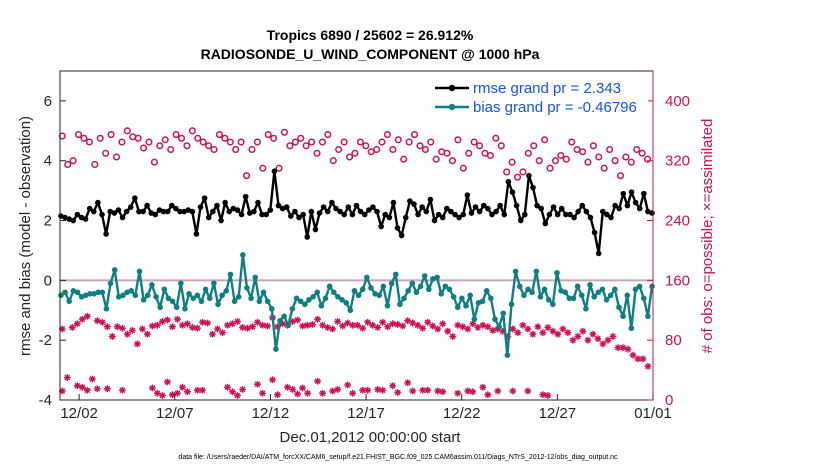 Image resolution: width=830 pixels, height=470 pixels. I want to click on x-tick-label: 12/27, so click(558, 413).